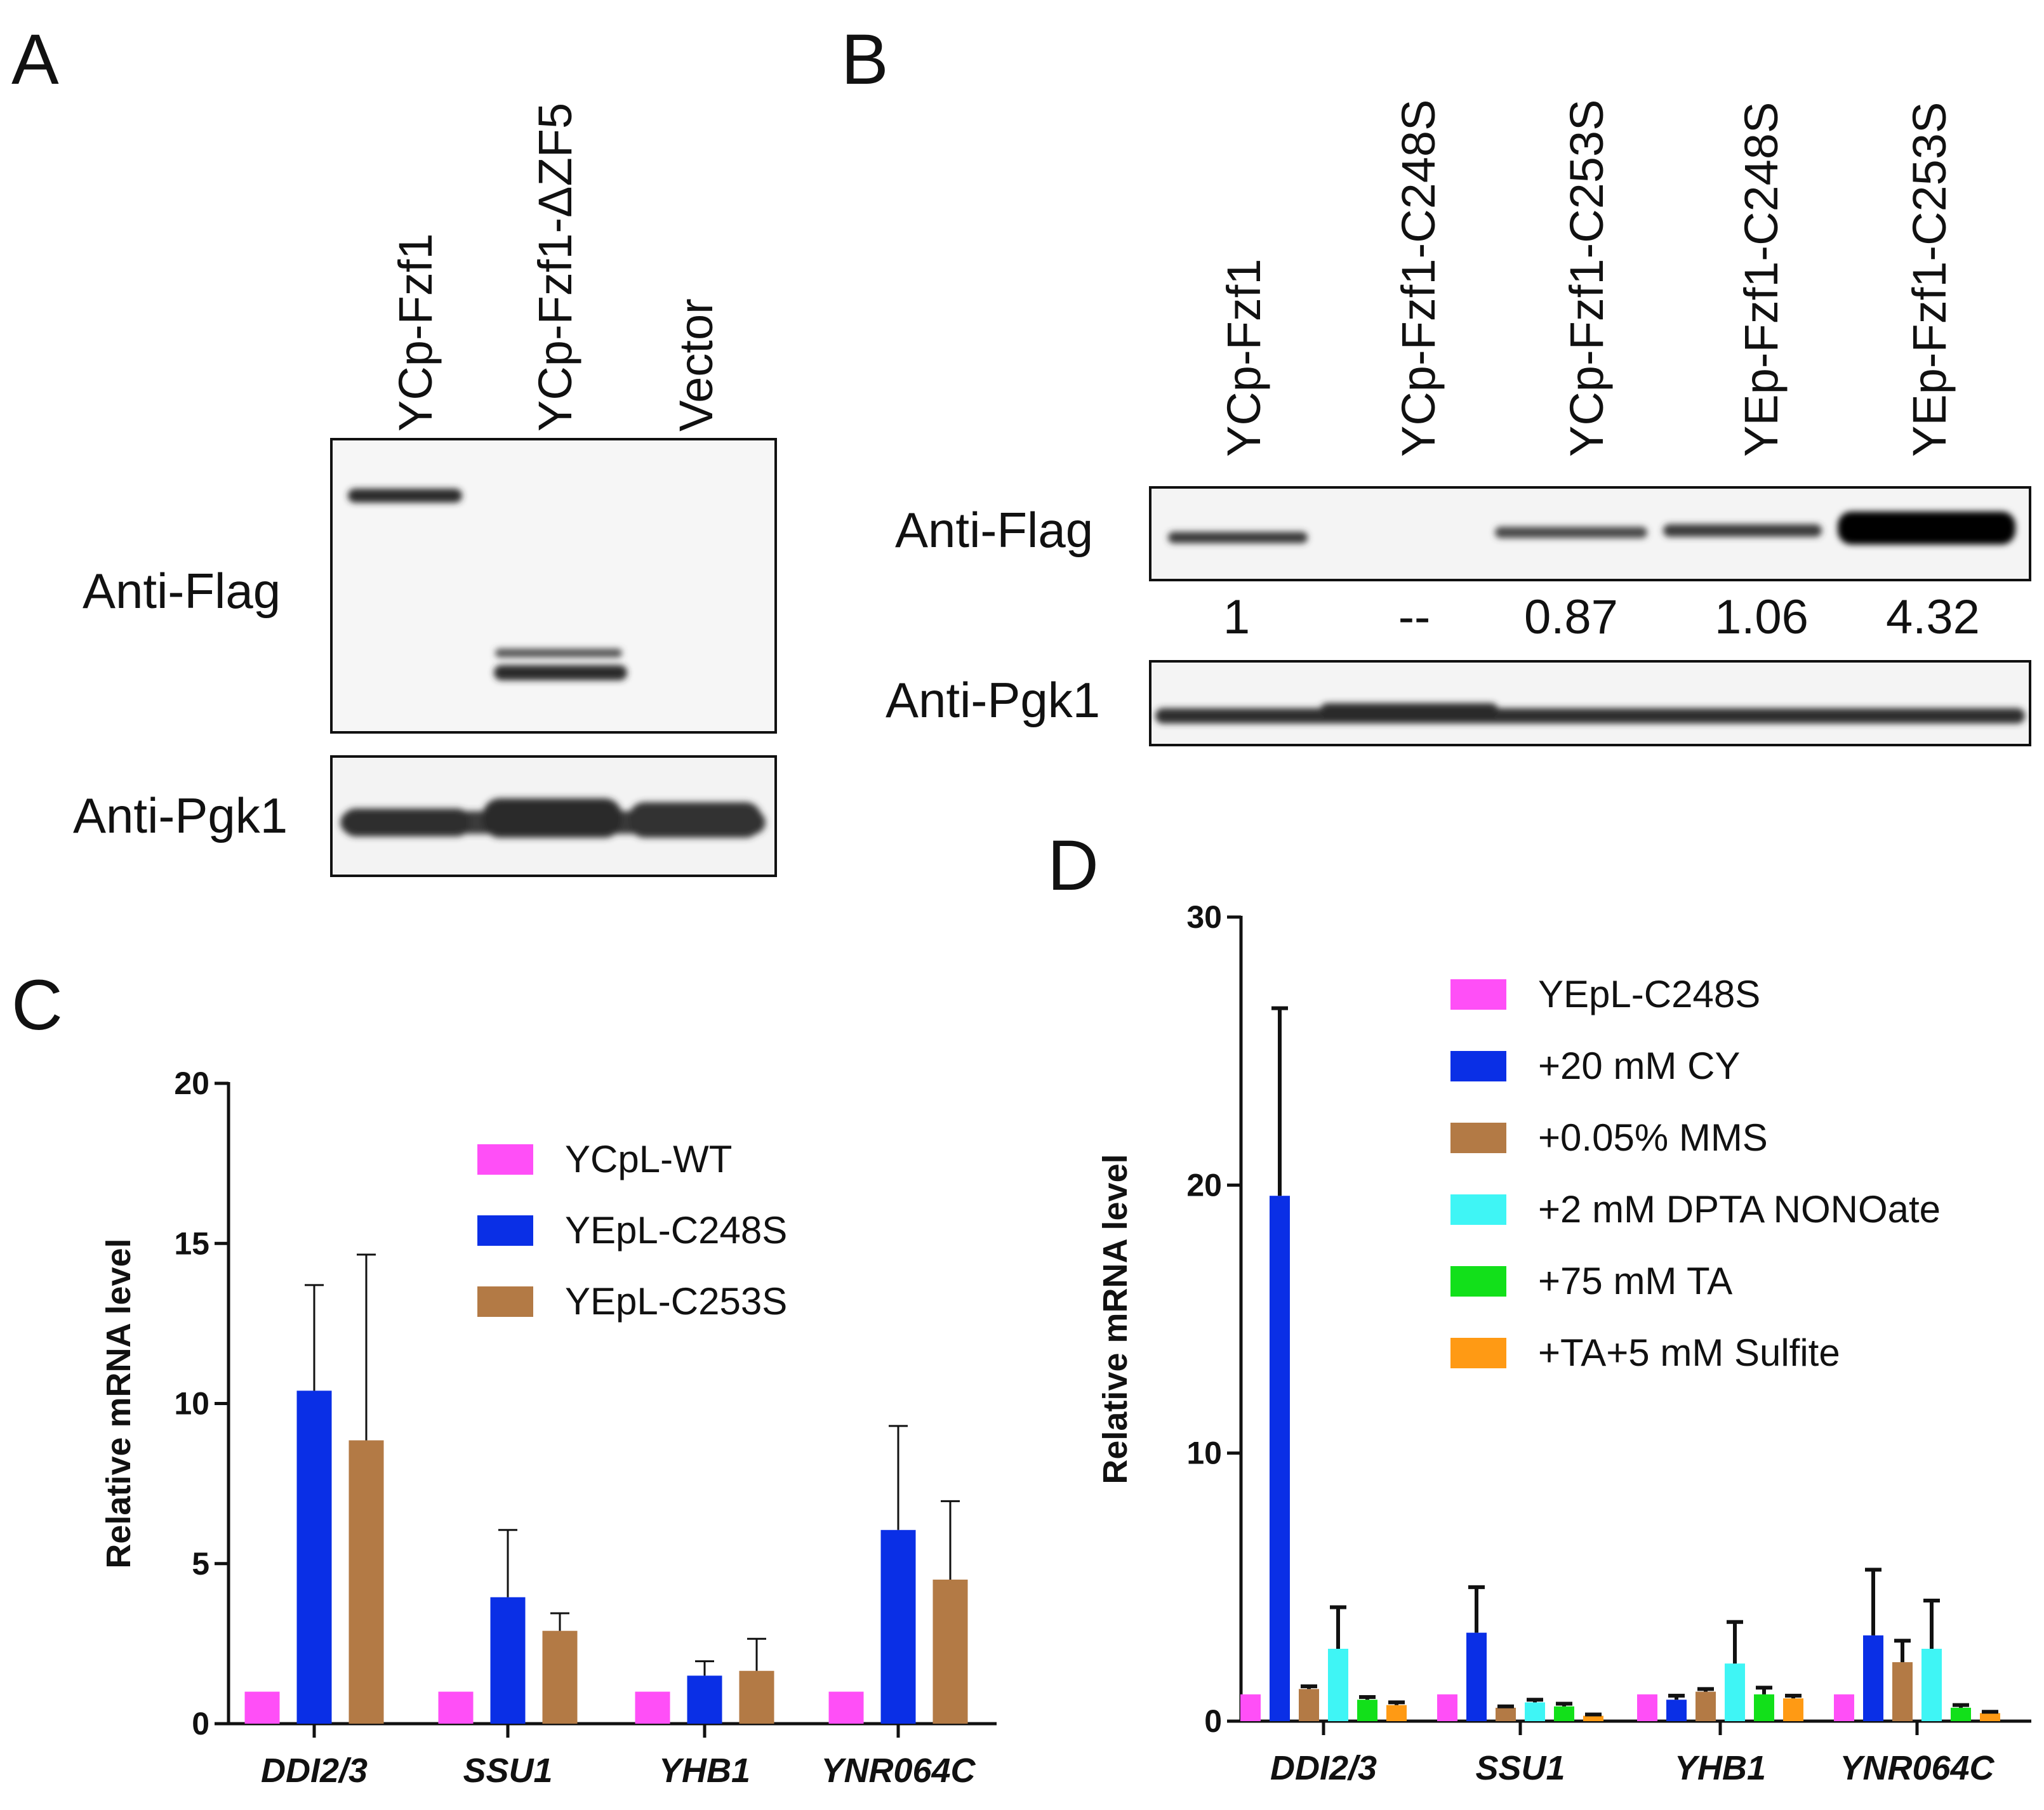 This screenshot has height=1810, width=2044. I want to click on quant-ycp-fzf1: 1, so click(1236, 617).